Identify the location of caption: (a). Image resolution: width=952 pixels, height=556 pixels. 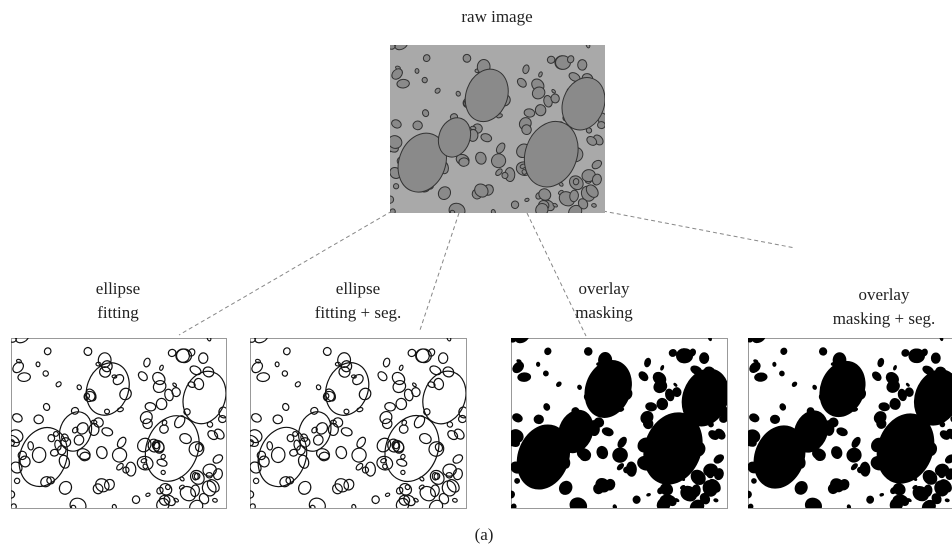
(484, 534).